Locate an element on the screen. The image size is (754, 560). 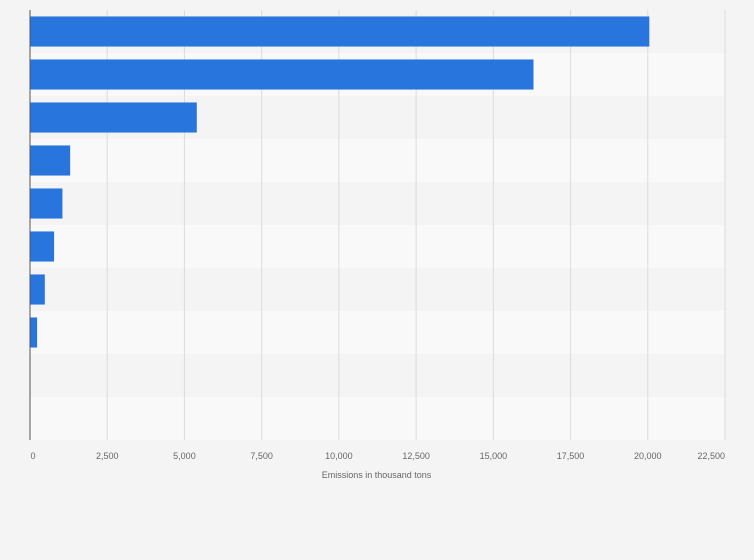
x-tick-label: 7,500 is located at coordinates (261, 456).